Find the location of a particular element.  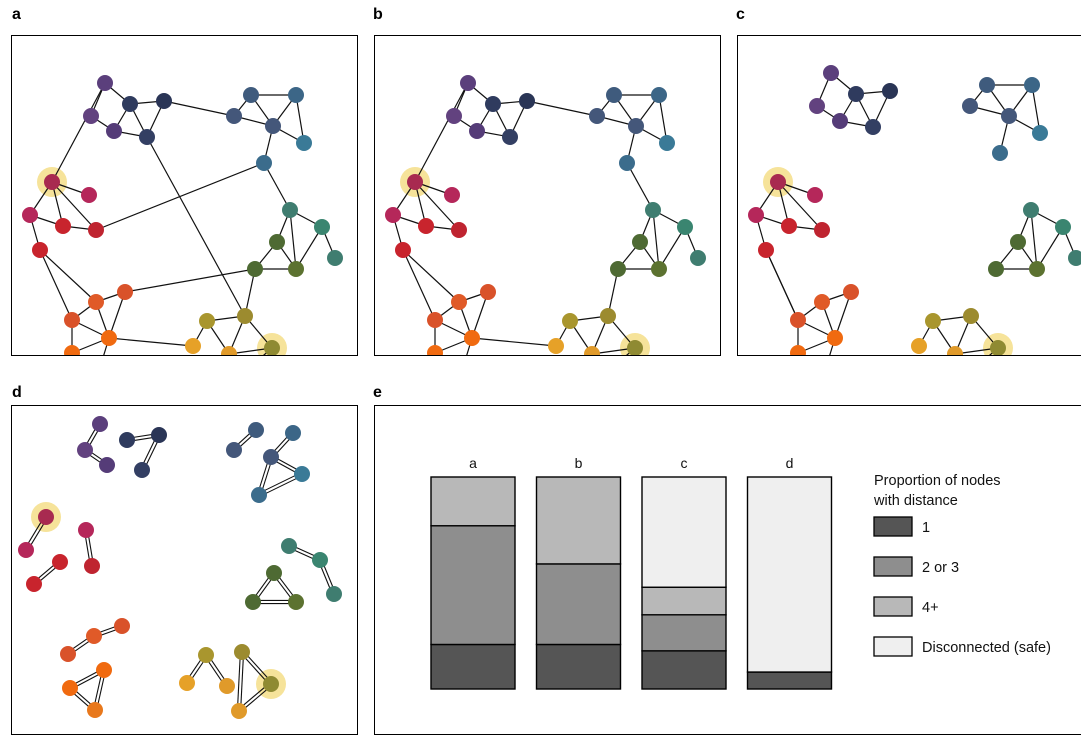

legend-title: with distance is located at coordinates (915, 501).